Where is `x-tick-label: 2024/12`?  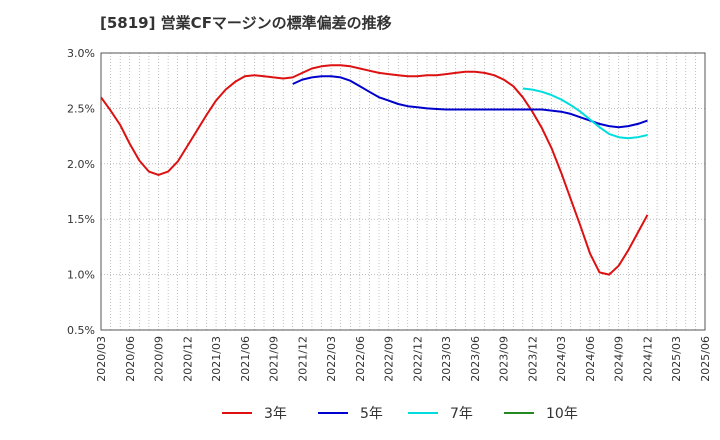 x-tick-label: 2024/12 is located at coordinates (647, 359).